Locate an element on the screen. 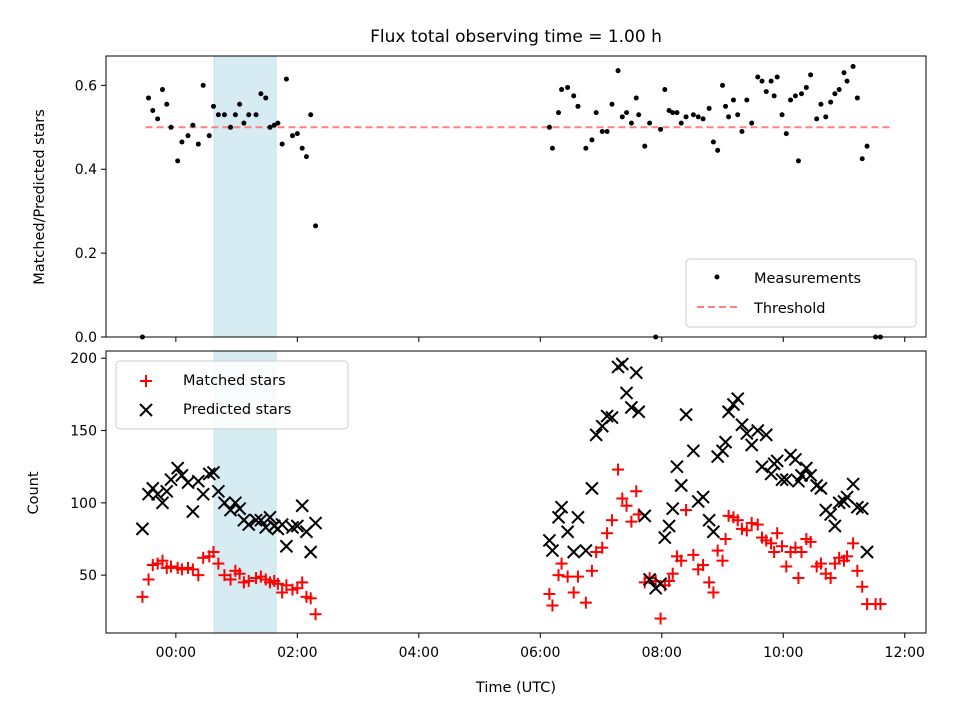  chart-title: Flux total observing time = 1.00 h is located at coordinates (516, 37).